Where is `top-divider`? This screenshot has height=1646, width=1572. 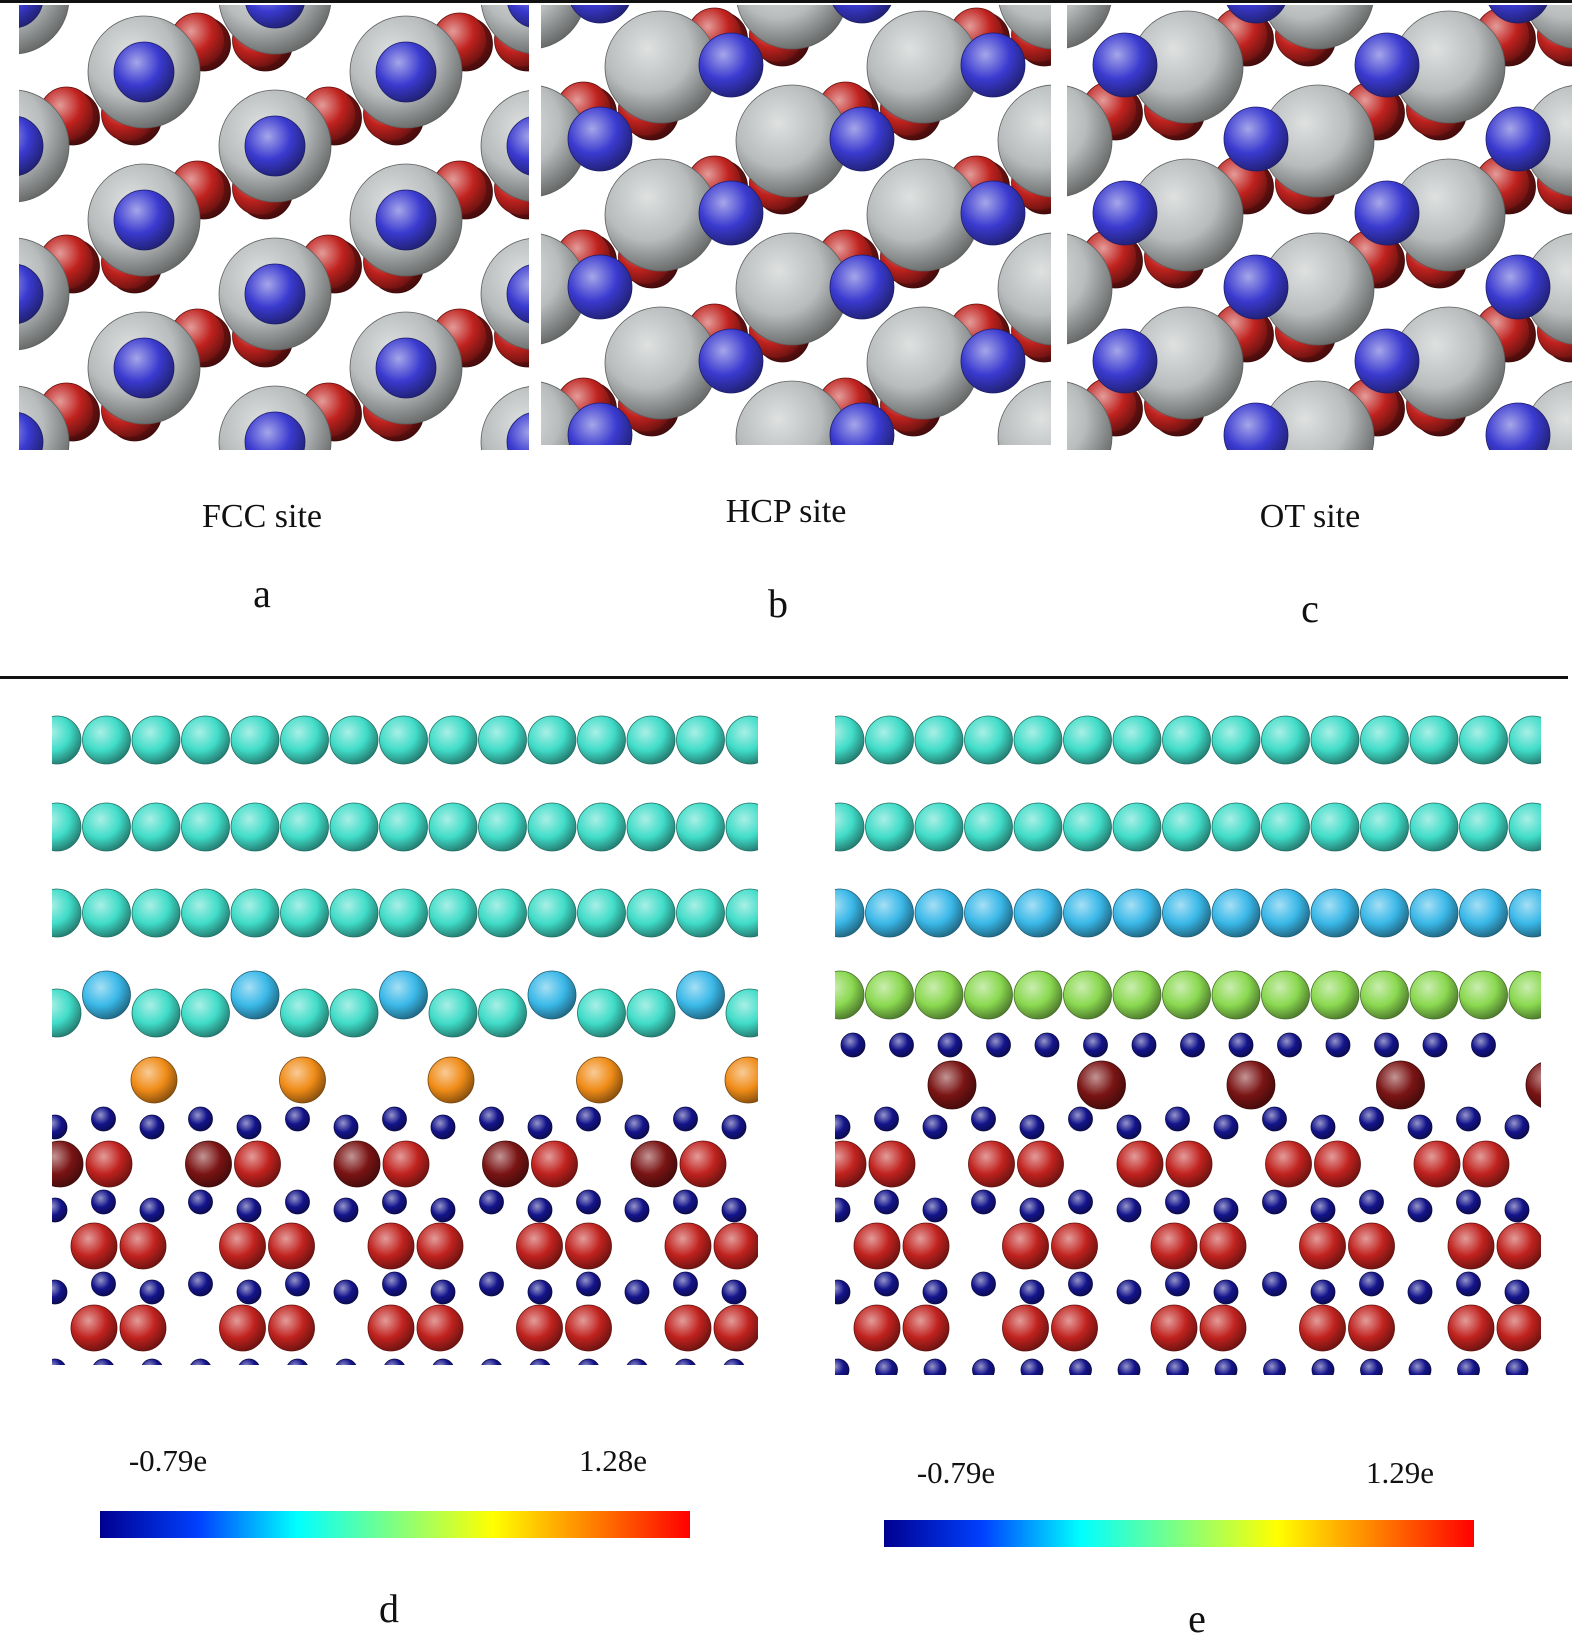 top-divider is located at coordinates (786, 1).